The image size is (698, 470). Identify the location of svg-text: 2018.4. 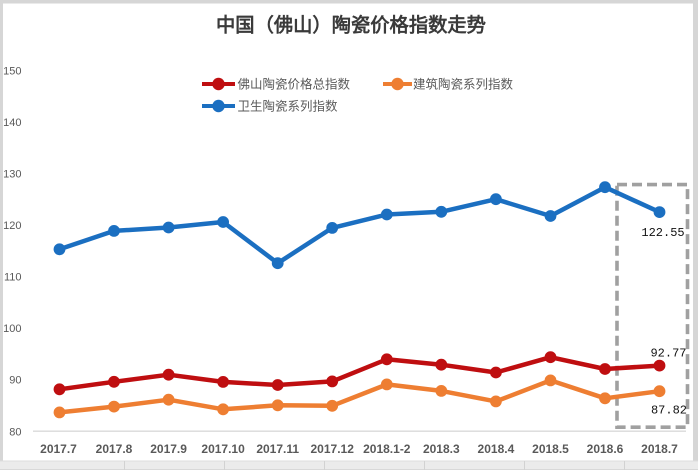
(496, 449).